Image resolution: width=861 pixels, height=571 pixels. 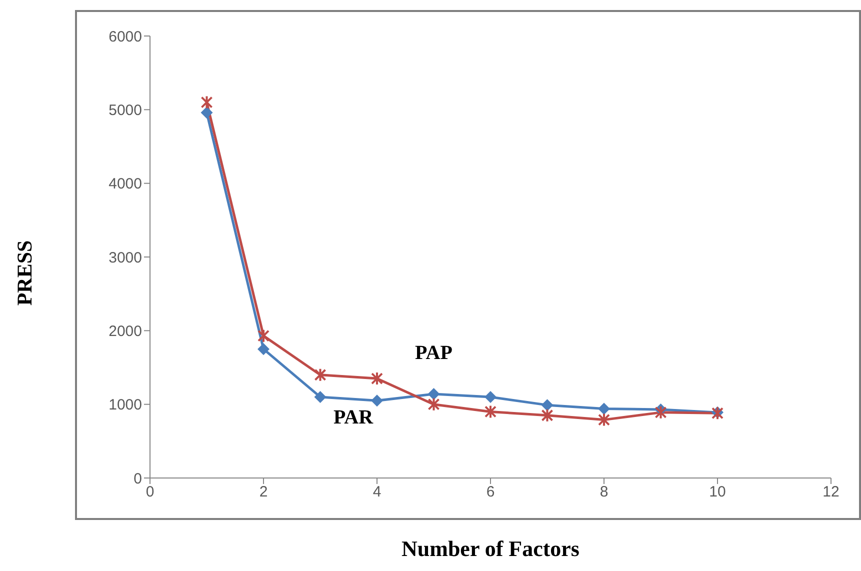 I want to click on y-tick-label: 4000, so click(x=125, y=184).